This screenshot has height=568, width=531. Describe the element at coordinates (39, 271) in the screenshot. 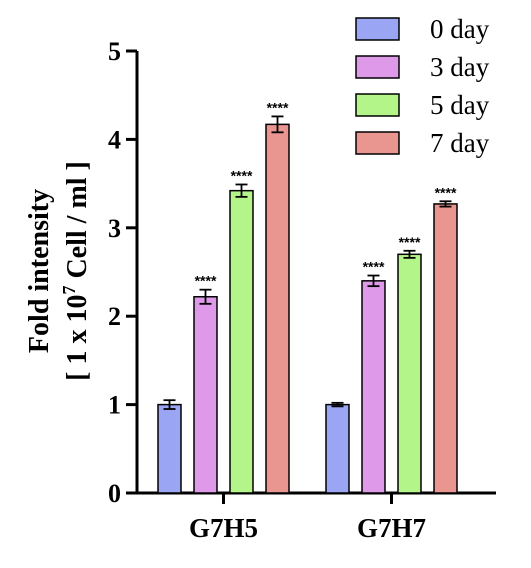

I see `y-axis-label-line1: Fold intensity` at that location.